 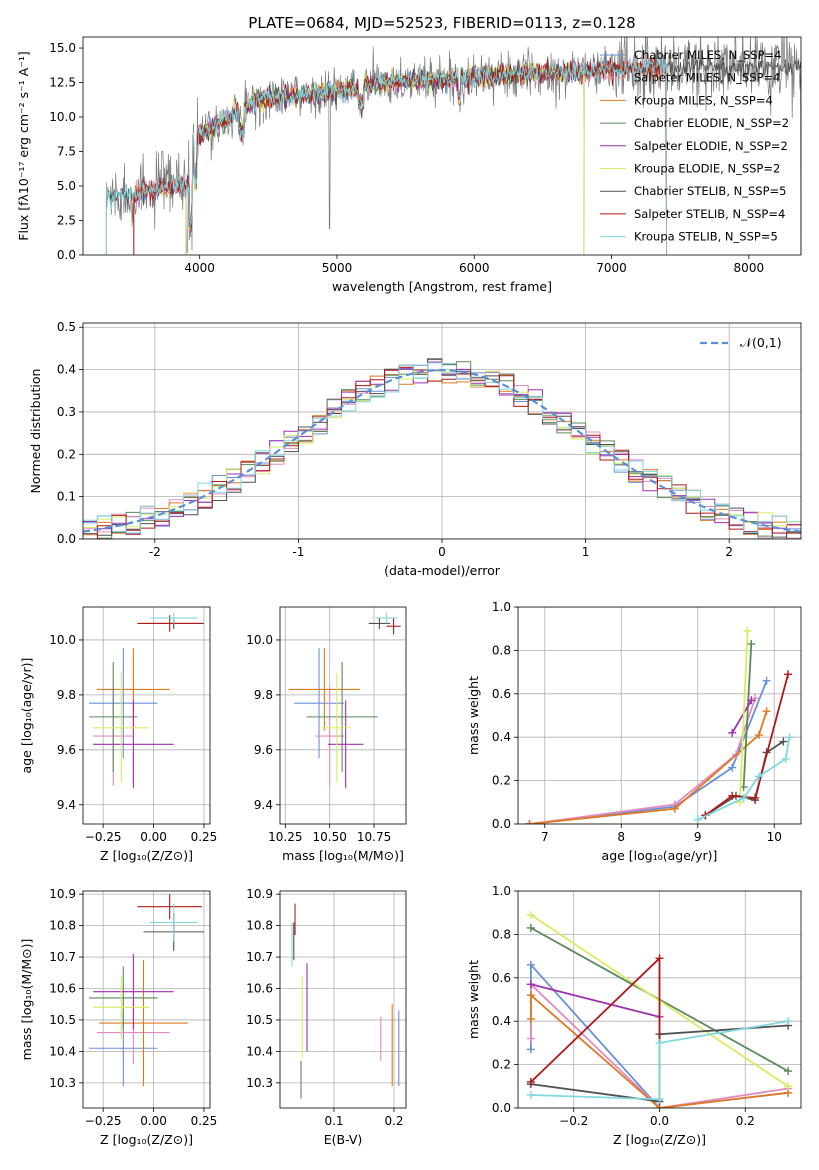 What do you see at coordinates (707, 78) in the screenshot?
I see `legend-label: Salpeter MILES, N_SSP=4` at bounding box center [707, 78].